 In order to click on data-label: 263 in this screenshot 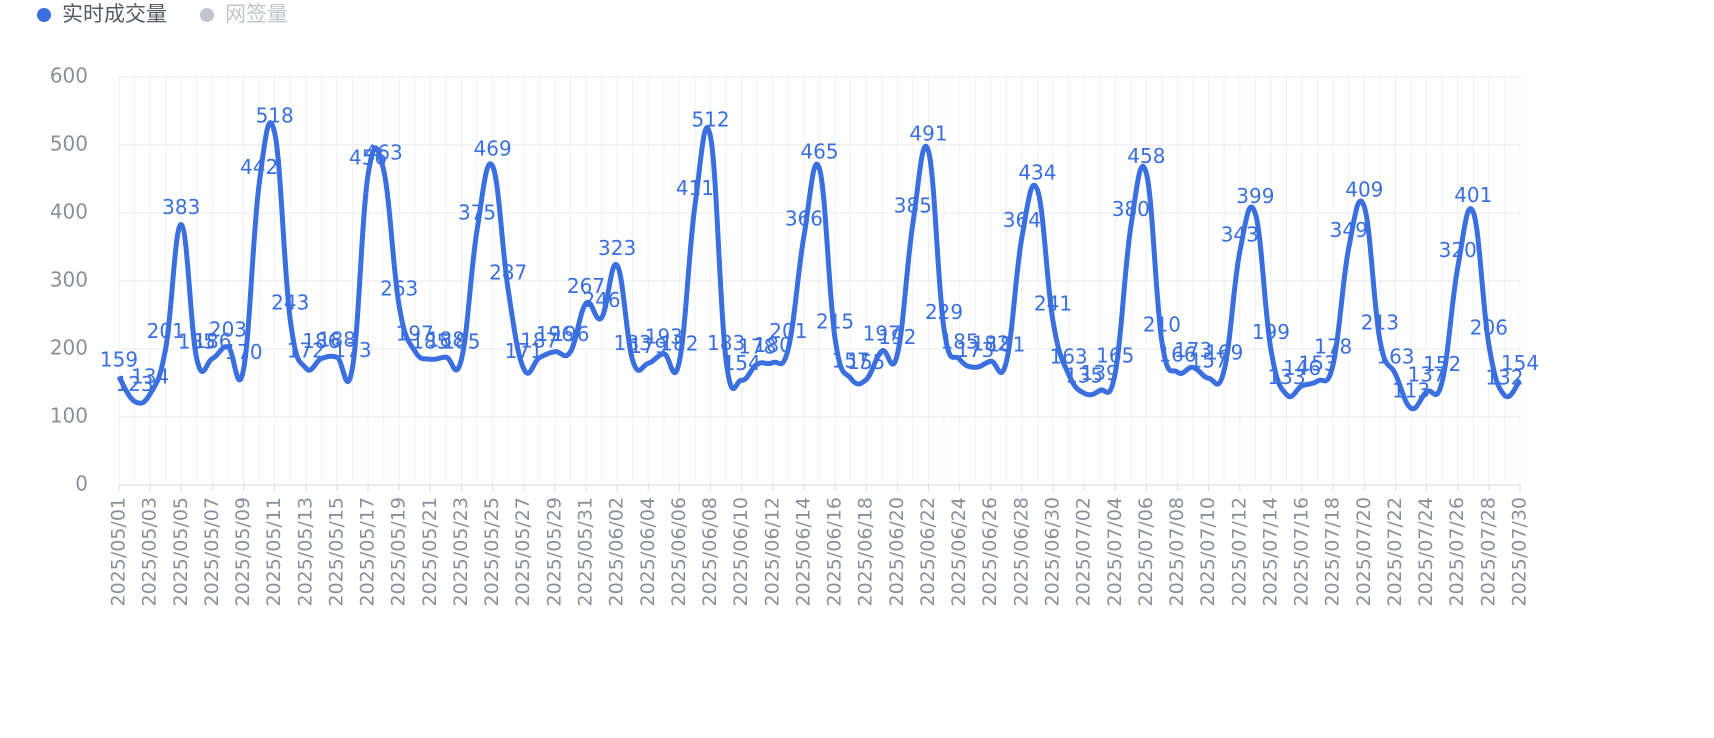, I will do `click(399, 289)`.